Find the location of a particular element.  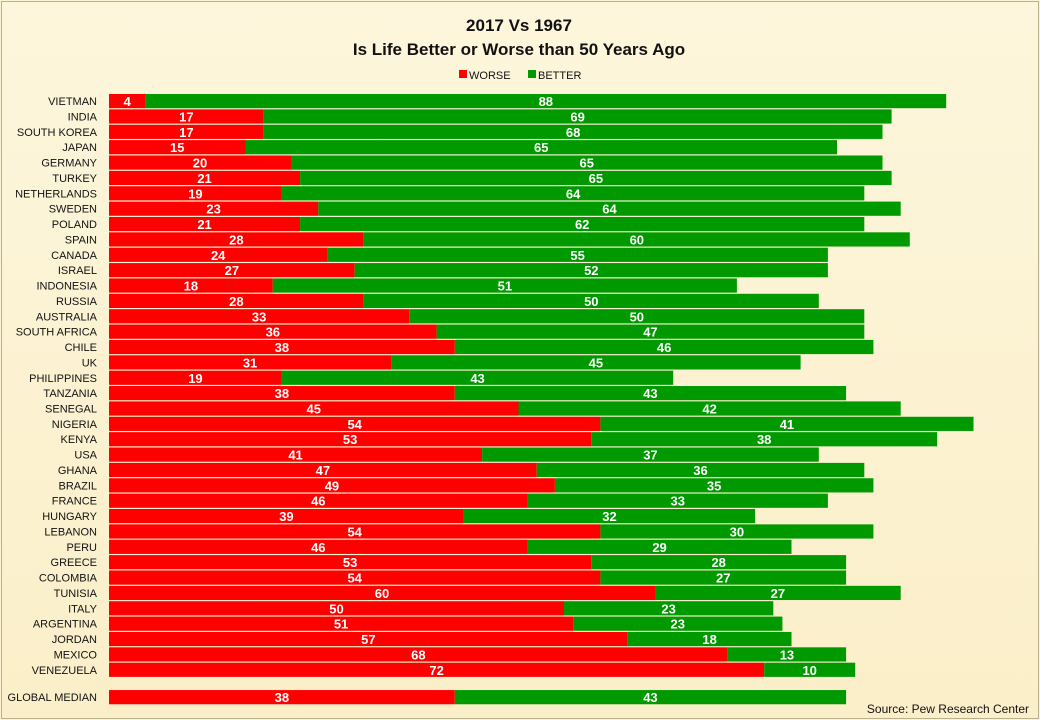

value-label-worse-australia: 33 is located at coordinates (259, 316).